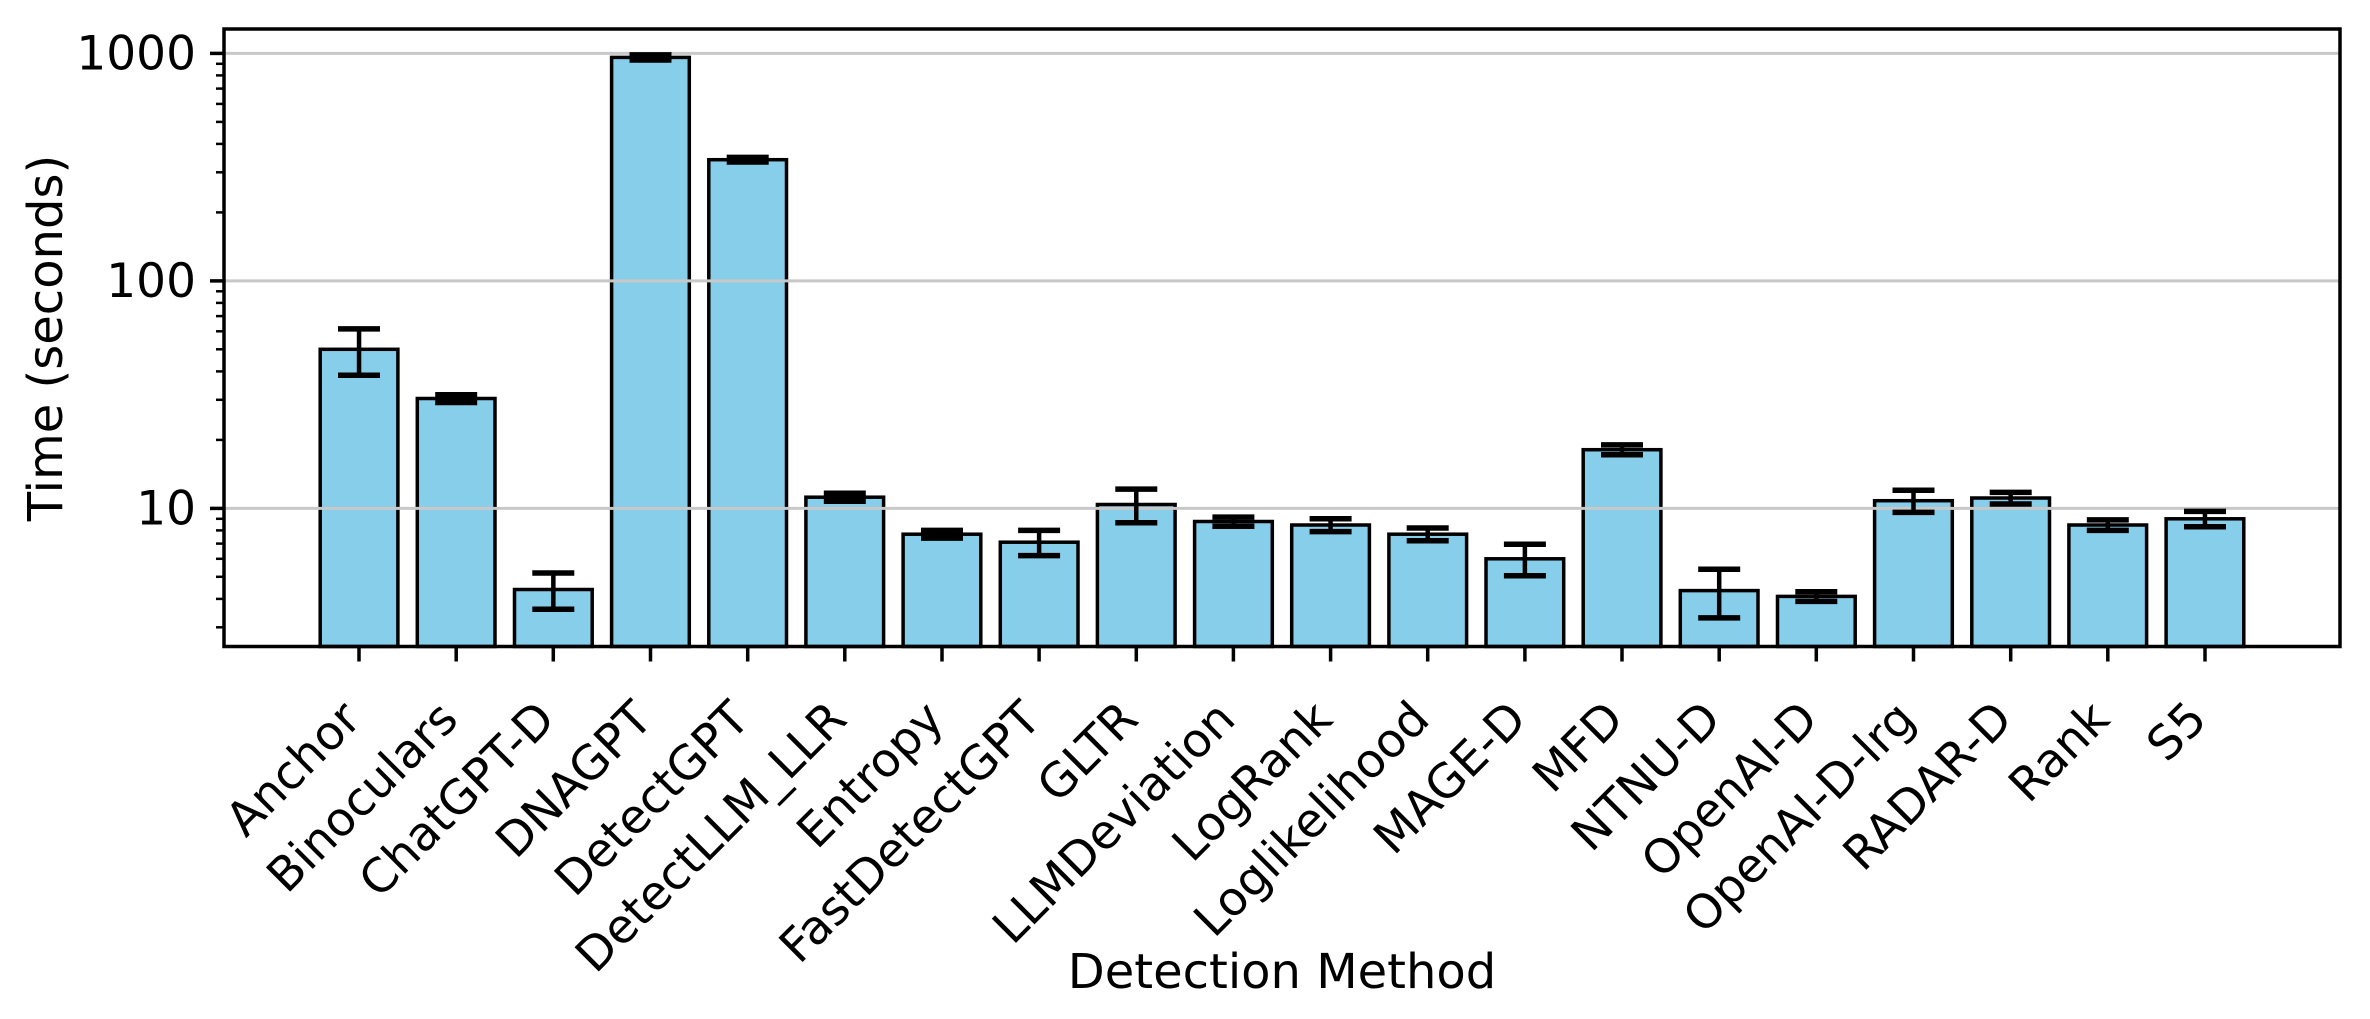 This screenshot has height=1019, width=2370. What do you see at coordinates (1282, 972) in the screenshot?
I see `x-axis-title: Detection Method` at bounding box center [1282, 972].